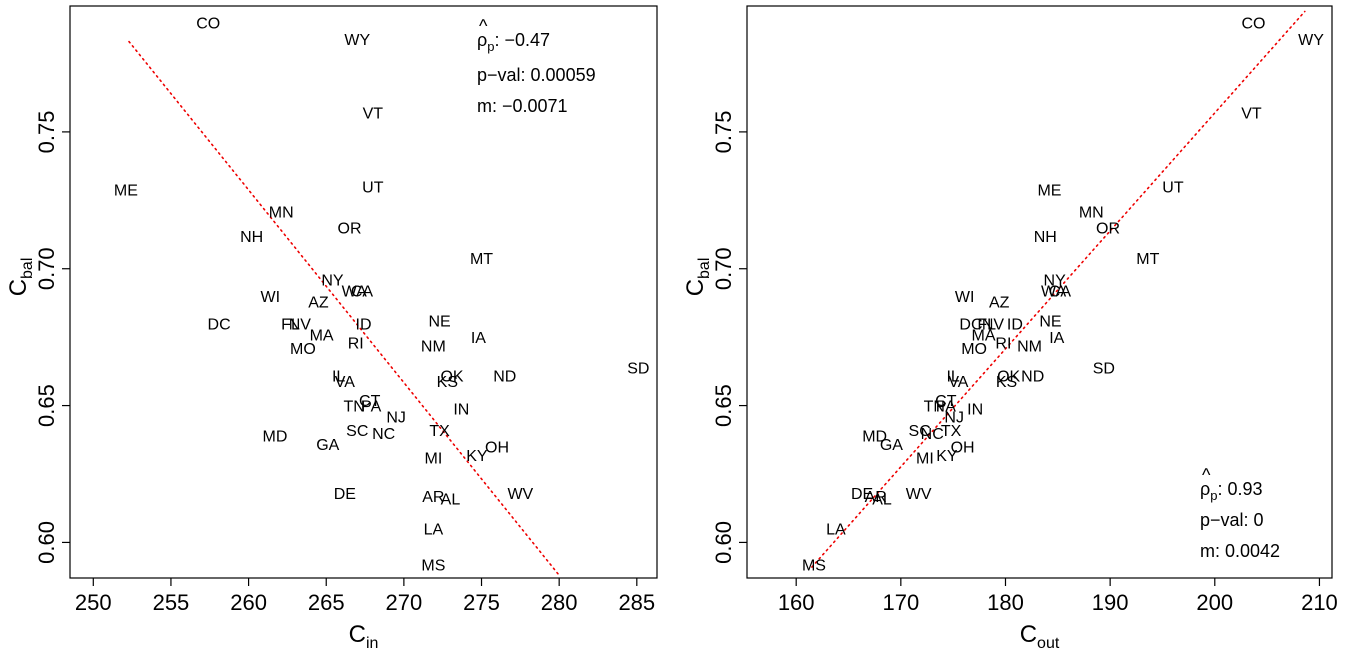  What do you see at coordinates (326, 602) in the screenshot?
I see `x-tick-label: 265` at bounding box center [326, 602].